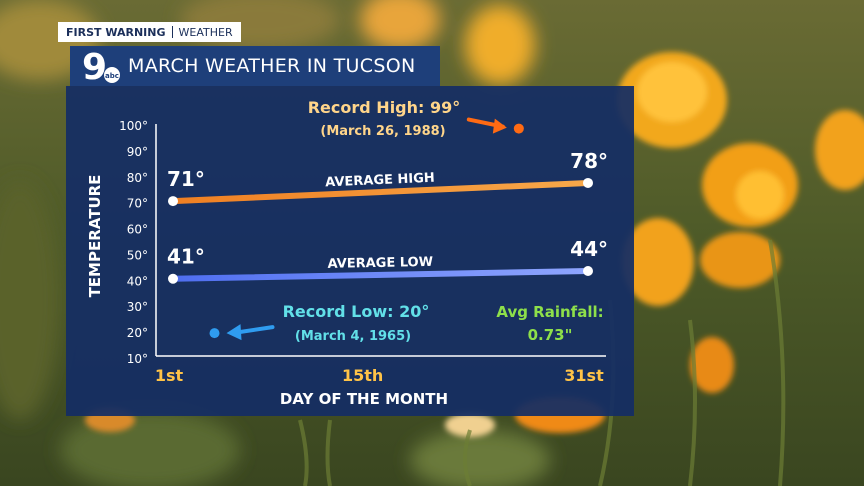 The height and width of the screenshot is (486, 864). Describe the element at coordinates (137, 359) in the screenshot. I see `y-tick-label: 10°` at that location.